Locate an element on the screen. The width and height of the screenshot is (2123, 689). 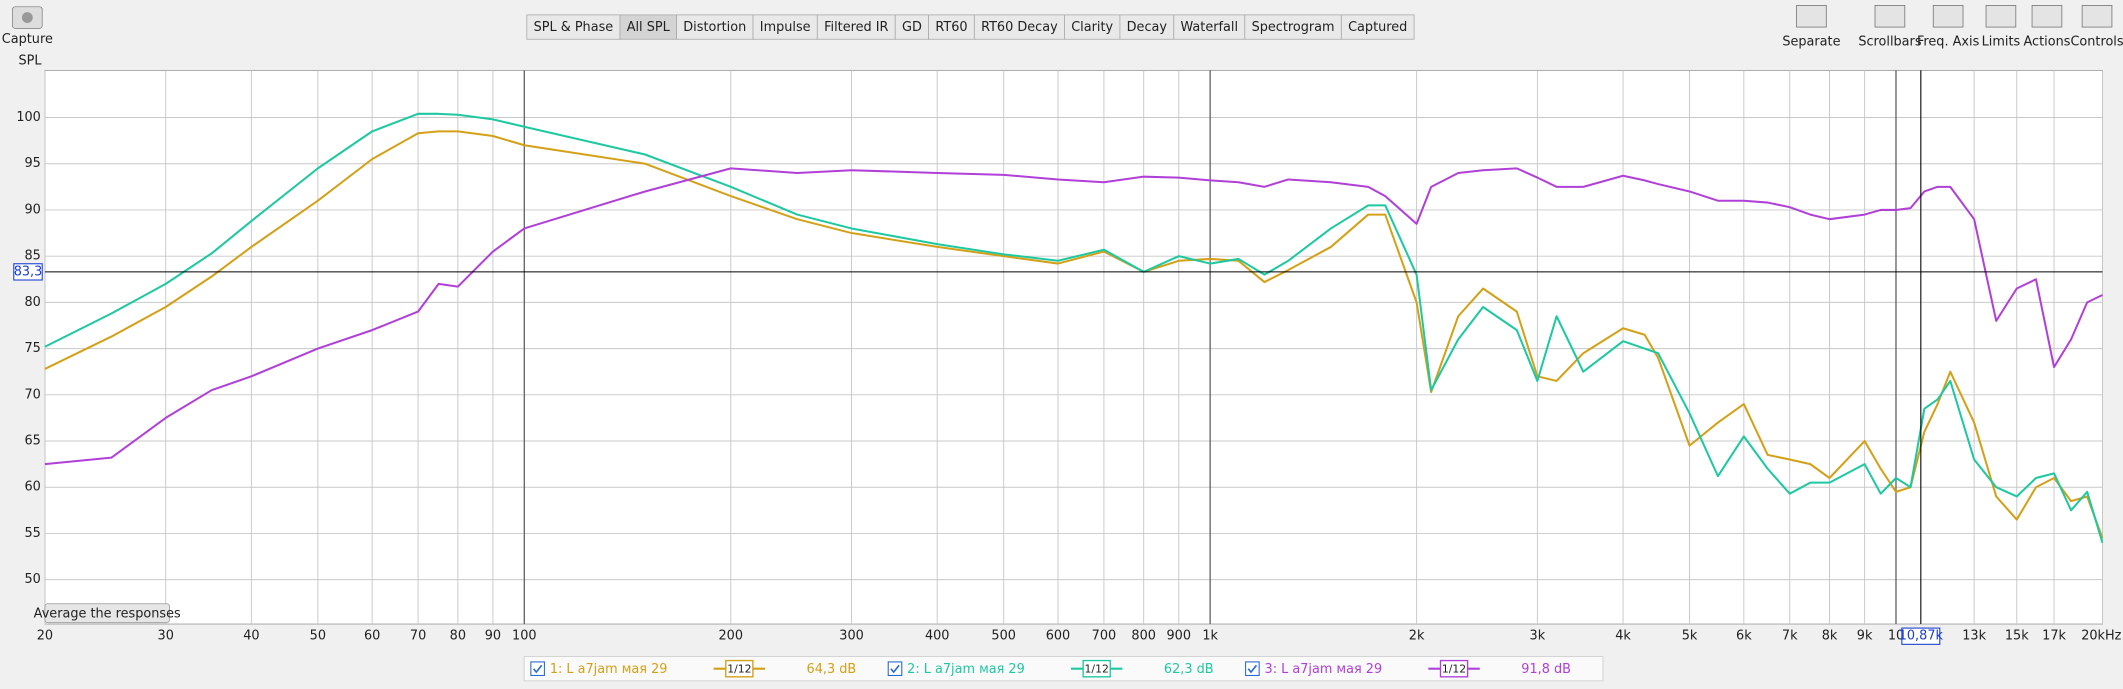
tool-label: Controls is located at coordinates (2096, 41).